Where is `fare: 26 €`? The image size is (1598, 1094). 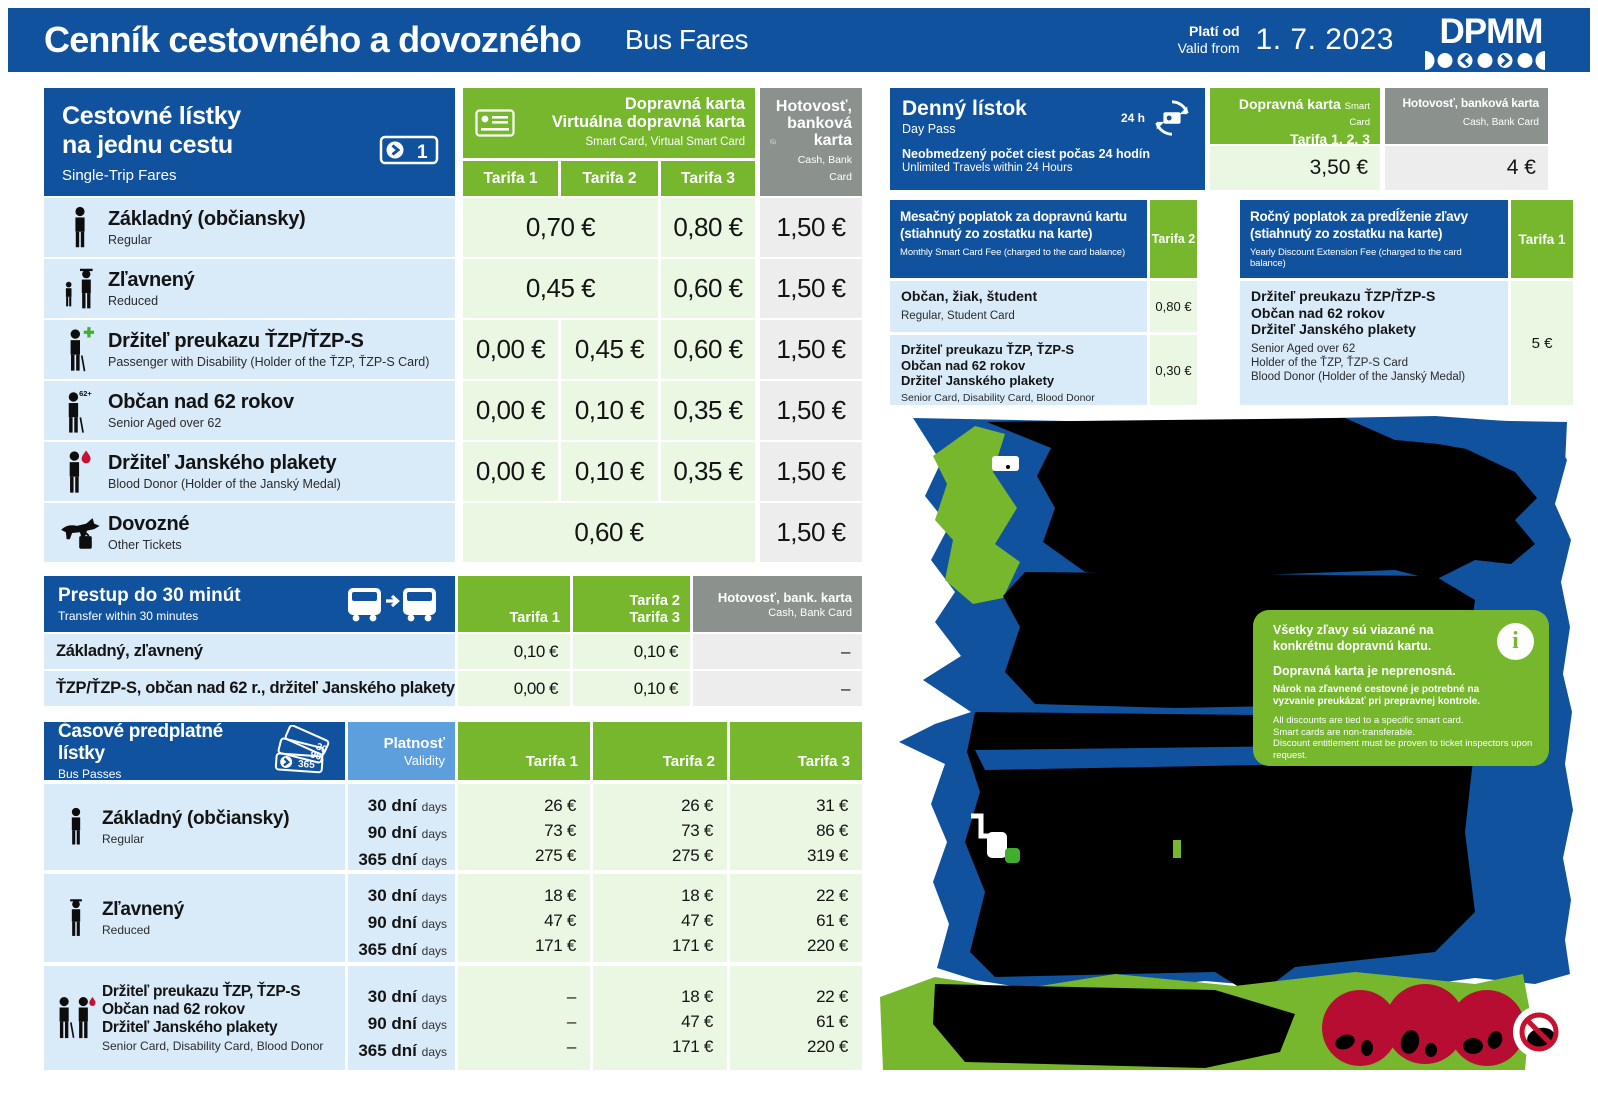 fare: 26 € is located at coordinates (560, 805).